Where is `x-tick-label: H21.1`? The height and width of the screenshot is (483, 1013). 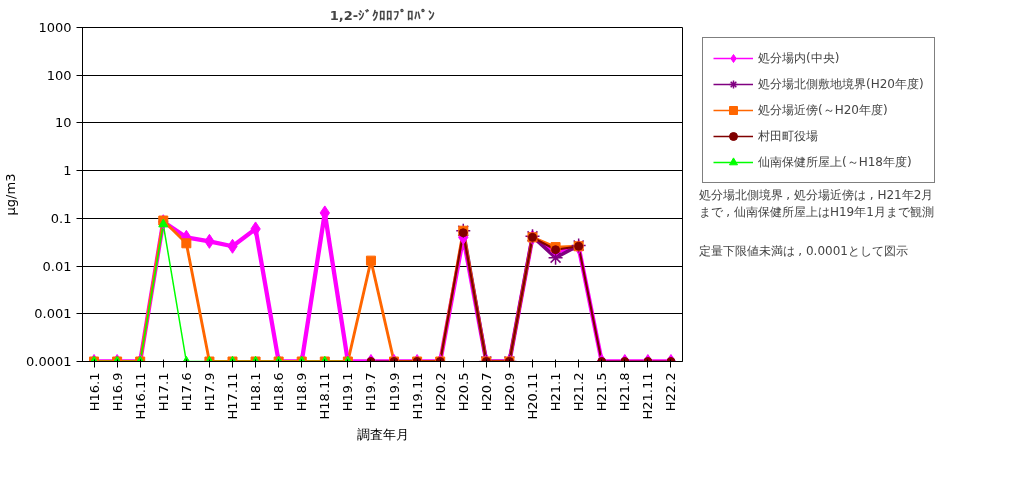
x-tick-label: H21.1 is located at coordinates (556, 392).